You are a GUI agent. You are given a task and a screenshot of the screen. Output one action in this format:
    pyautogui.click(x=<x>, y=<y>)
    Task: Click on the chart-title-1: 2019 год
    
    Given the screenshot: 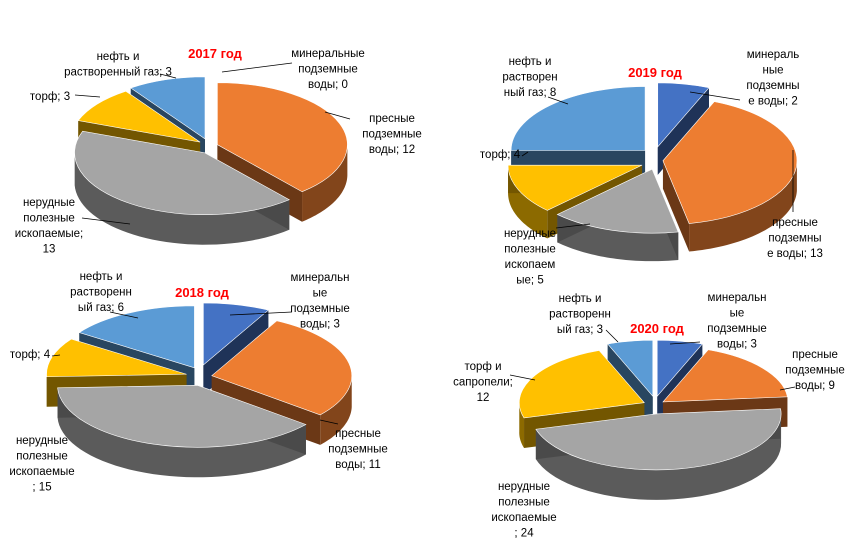 What is the action you would take?
    pyautogui.click(x=655, y=72)
    